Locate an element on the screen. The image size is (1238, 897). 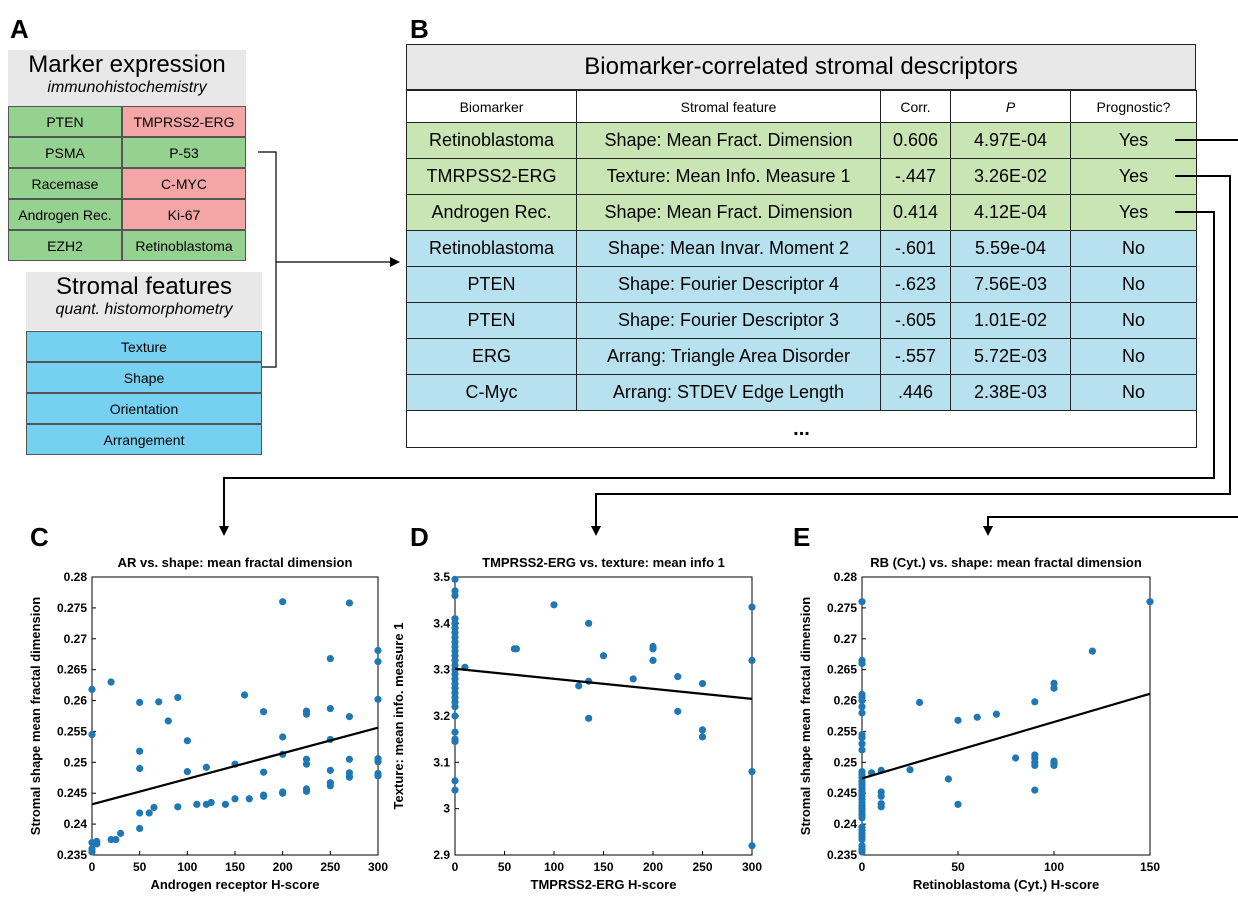
table-header-cell: P is located at coordinates (1010, 106).